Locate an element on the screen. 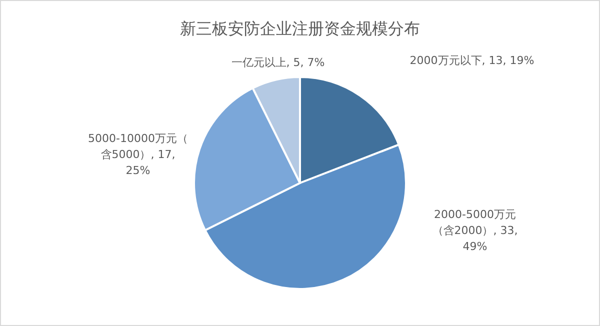 Image resolution: width=600 pixels, height=326 pixels. slice-label: 2000-5000万元（含2000）, 33, 49% is located at coordinates (475, 230).